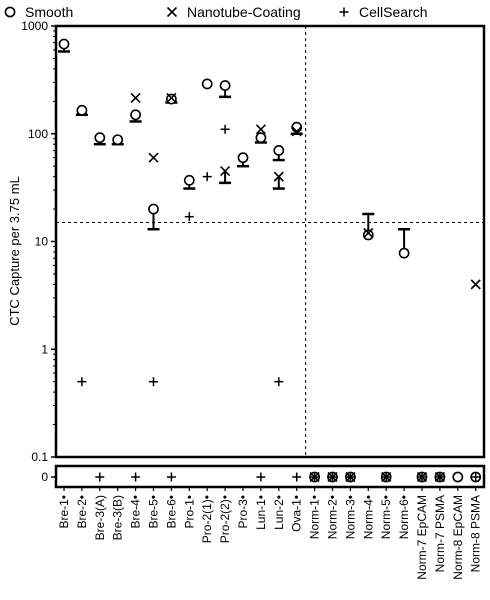  I want to click on x-tick-label: Norm-4•, so click(368, 517).